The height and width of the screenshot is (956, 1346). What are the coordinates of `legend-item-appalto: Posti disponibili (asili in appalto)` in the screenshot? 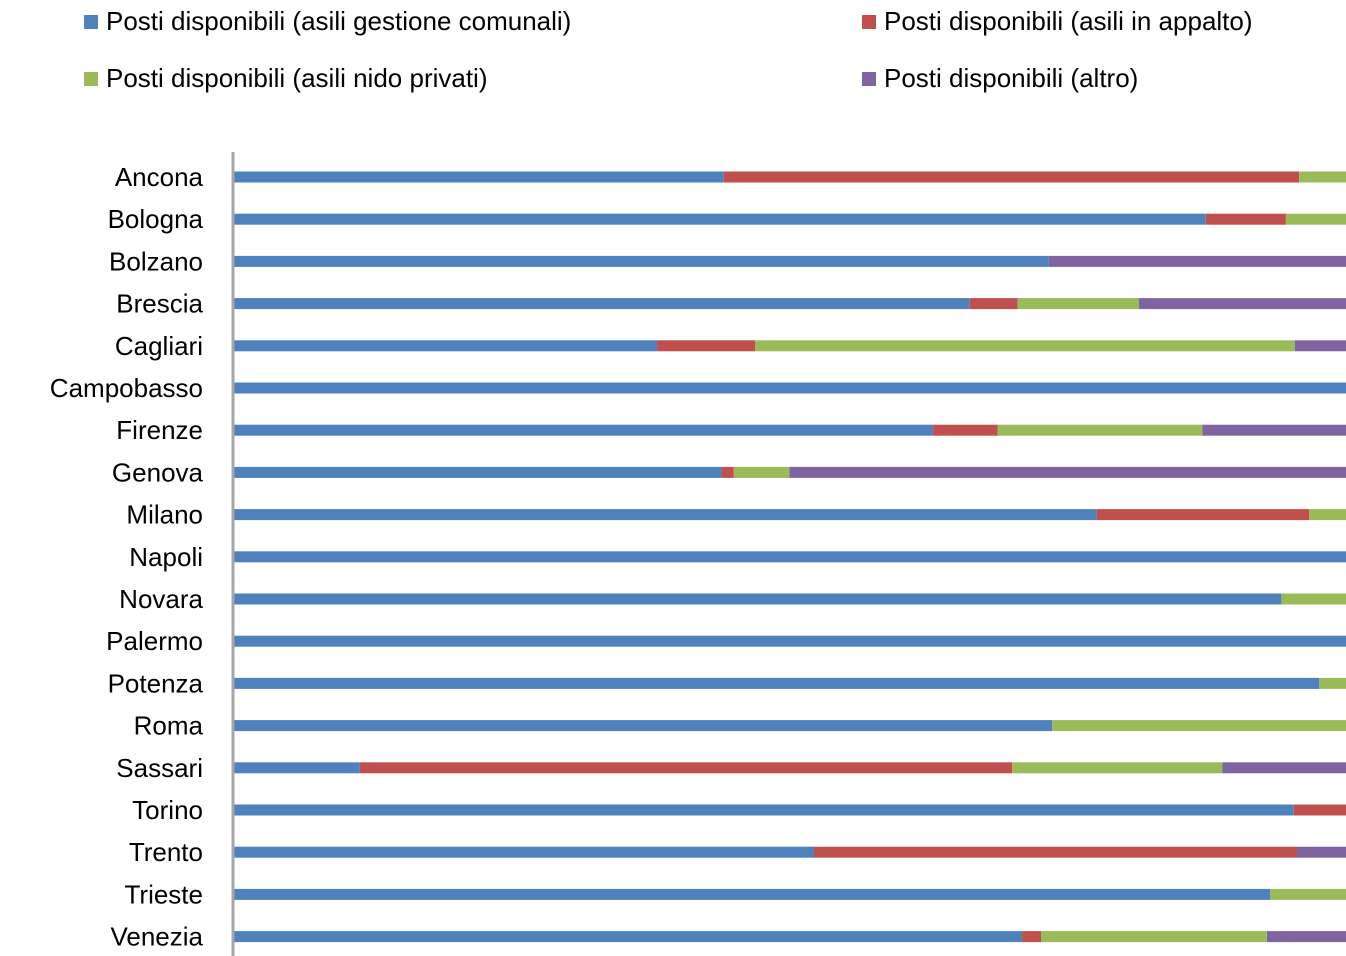 It's located at (1057, 21).